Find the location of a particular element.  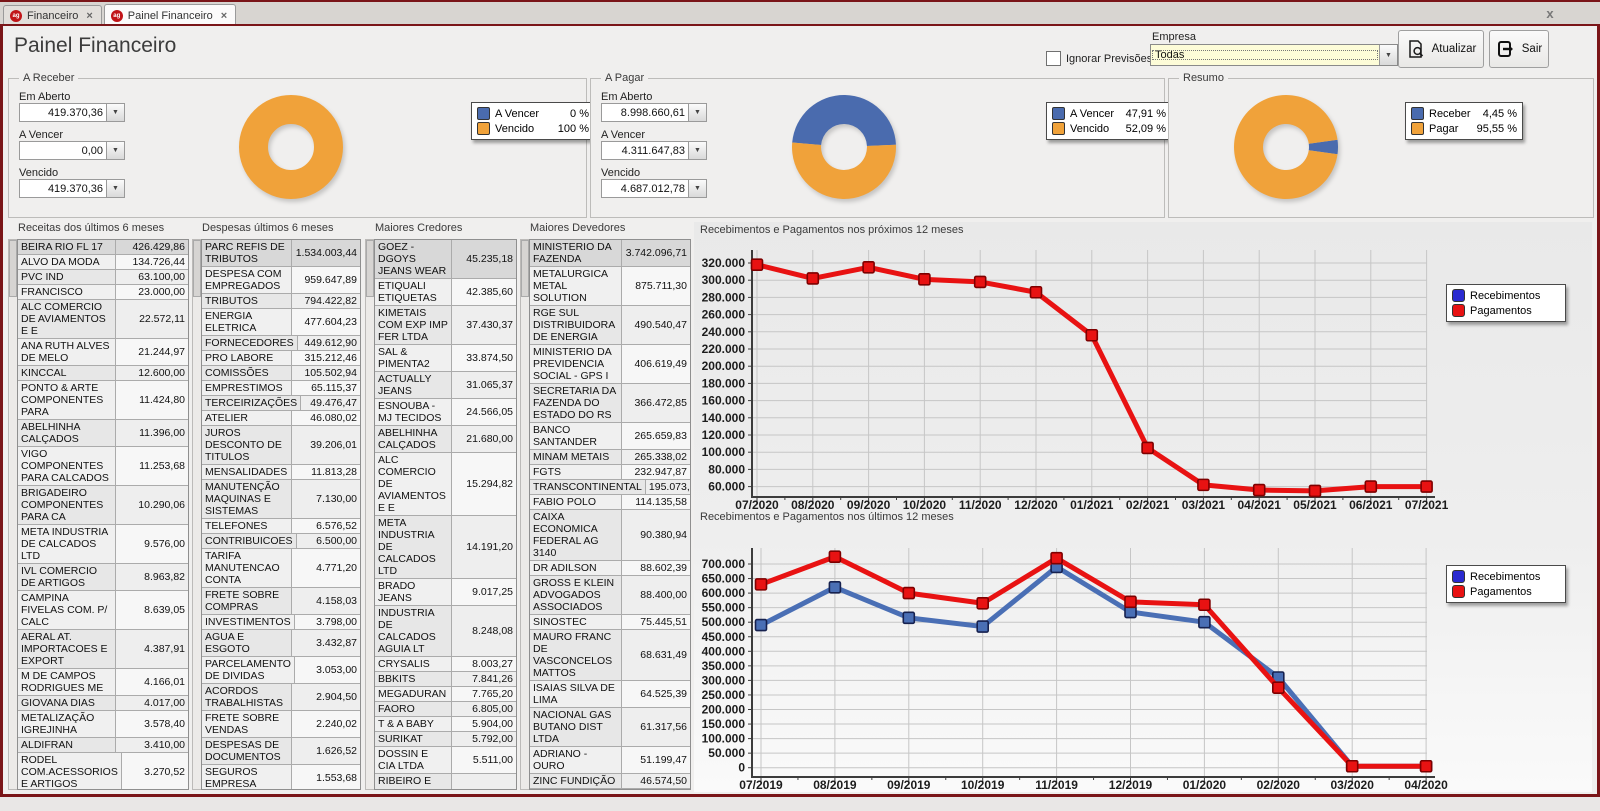

em-aberto-field: 419.370,36 ▼ is located at coordinates (72, 112).